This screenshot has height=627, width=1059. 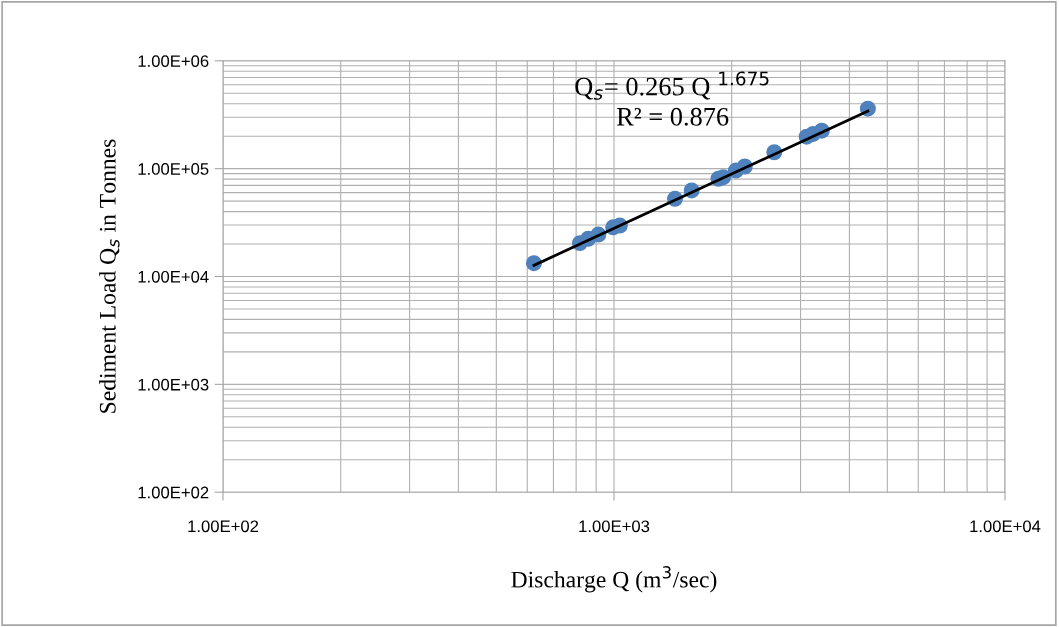 What do you see at coordinates (173, 492) in the screenshot?
I see `y-tick-label: 1.00E+02` at bounding box center [173, 492].